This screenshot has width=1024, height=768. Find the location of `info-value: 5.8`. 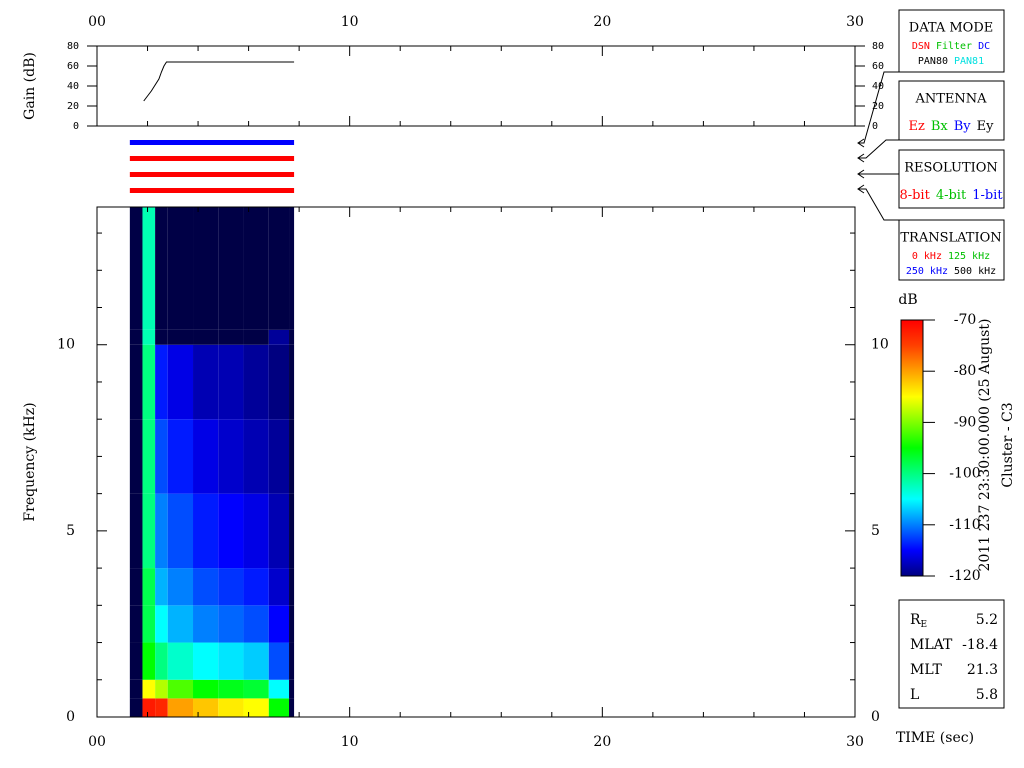

info-value: 5.8 is located at coordinates (987, 695).